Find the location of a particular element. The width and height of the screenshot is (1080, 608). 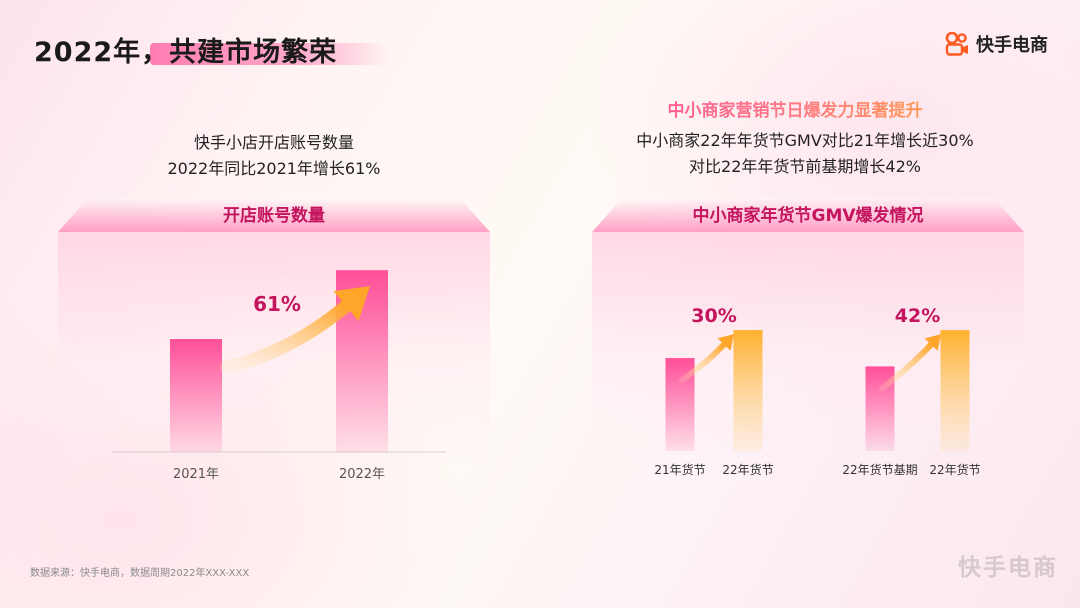

right-growth-arrow-0-head is located at coordinates (725, 342).